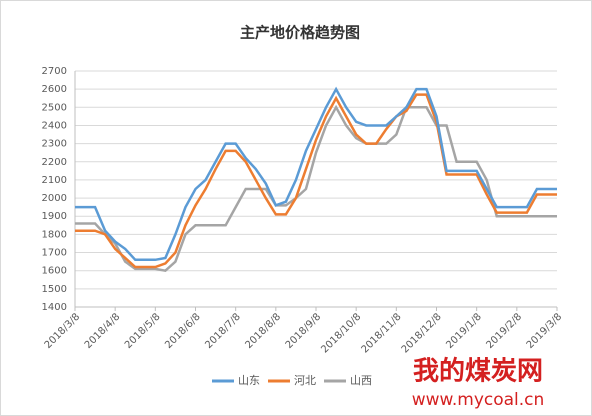 The width and height of the screenshot is (592, 416). What do you see at coordinates (361, 380) in the screenshot?
I see `legend-label: 山西` at bounding box center [361, 380].